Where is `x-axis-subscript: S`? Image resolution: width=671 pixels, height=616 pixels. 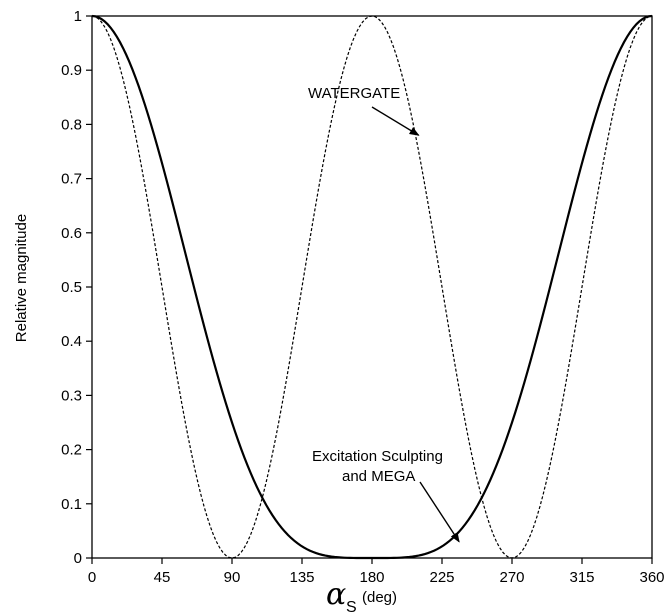
x-axis-subscript: S is located at coordinates (351, 607).